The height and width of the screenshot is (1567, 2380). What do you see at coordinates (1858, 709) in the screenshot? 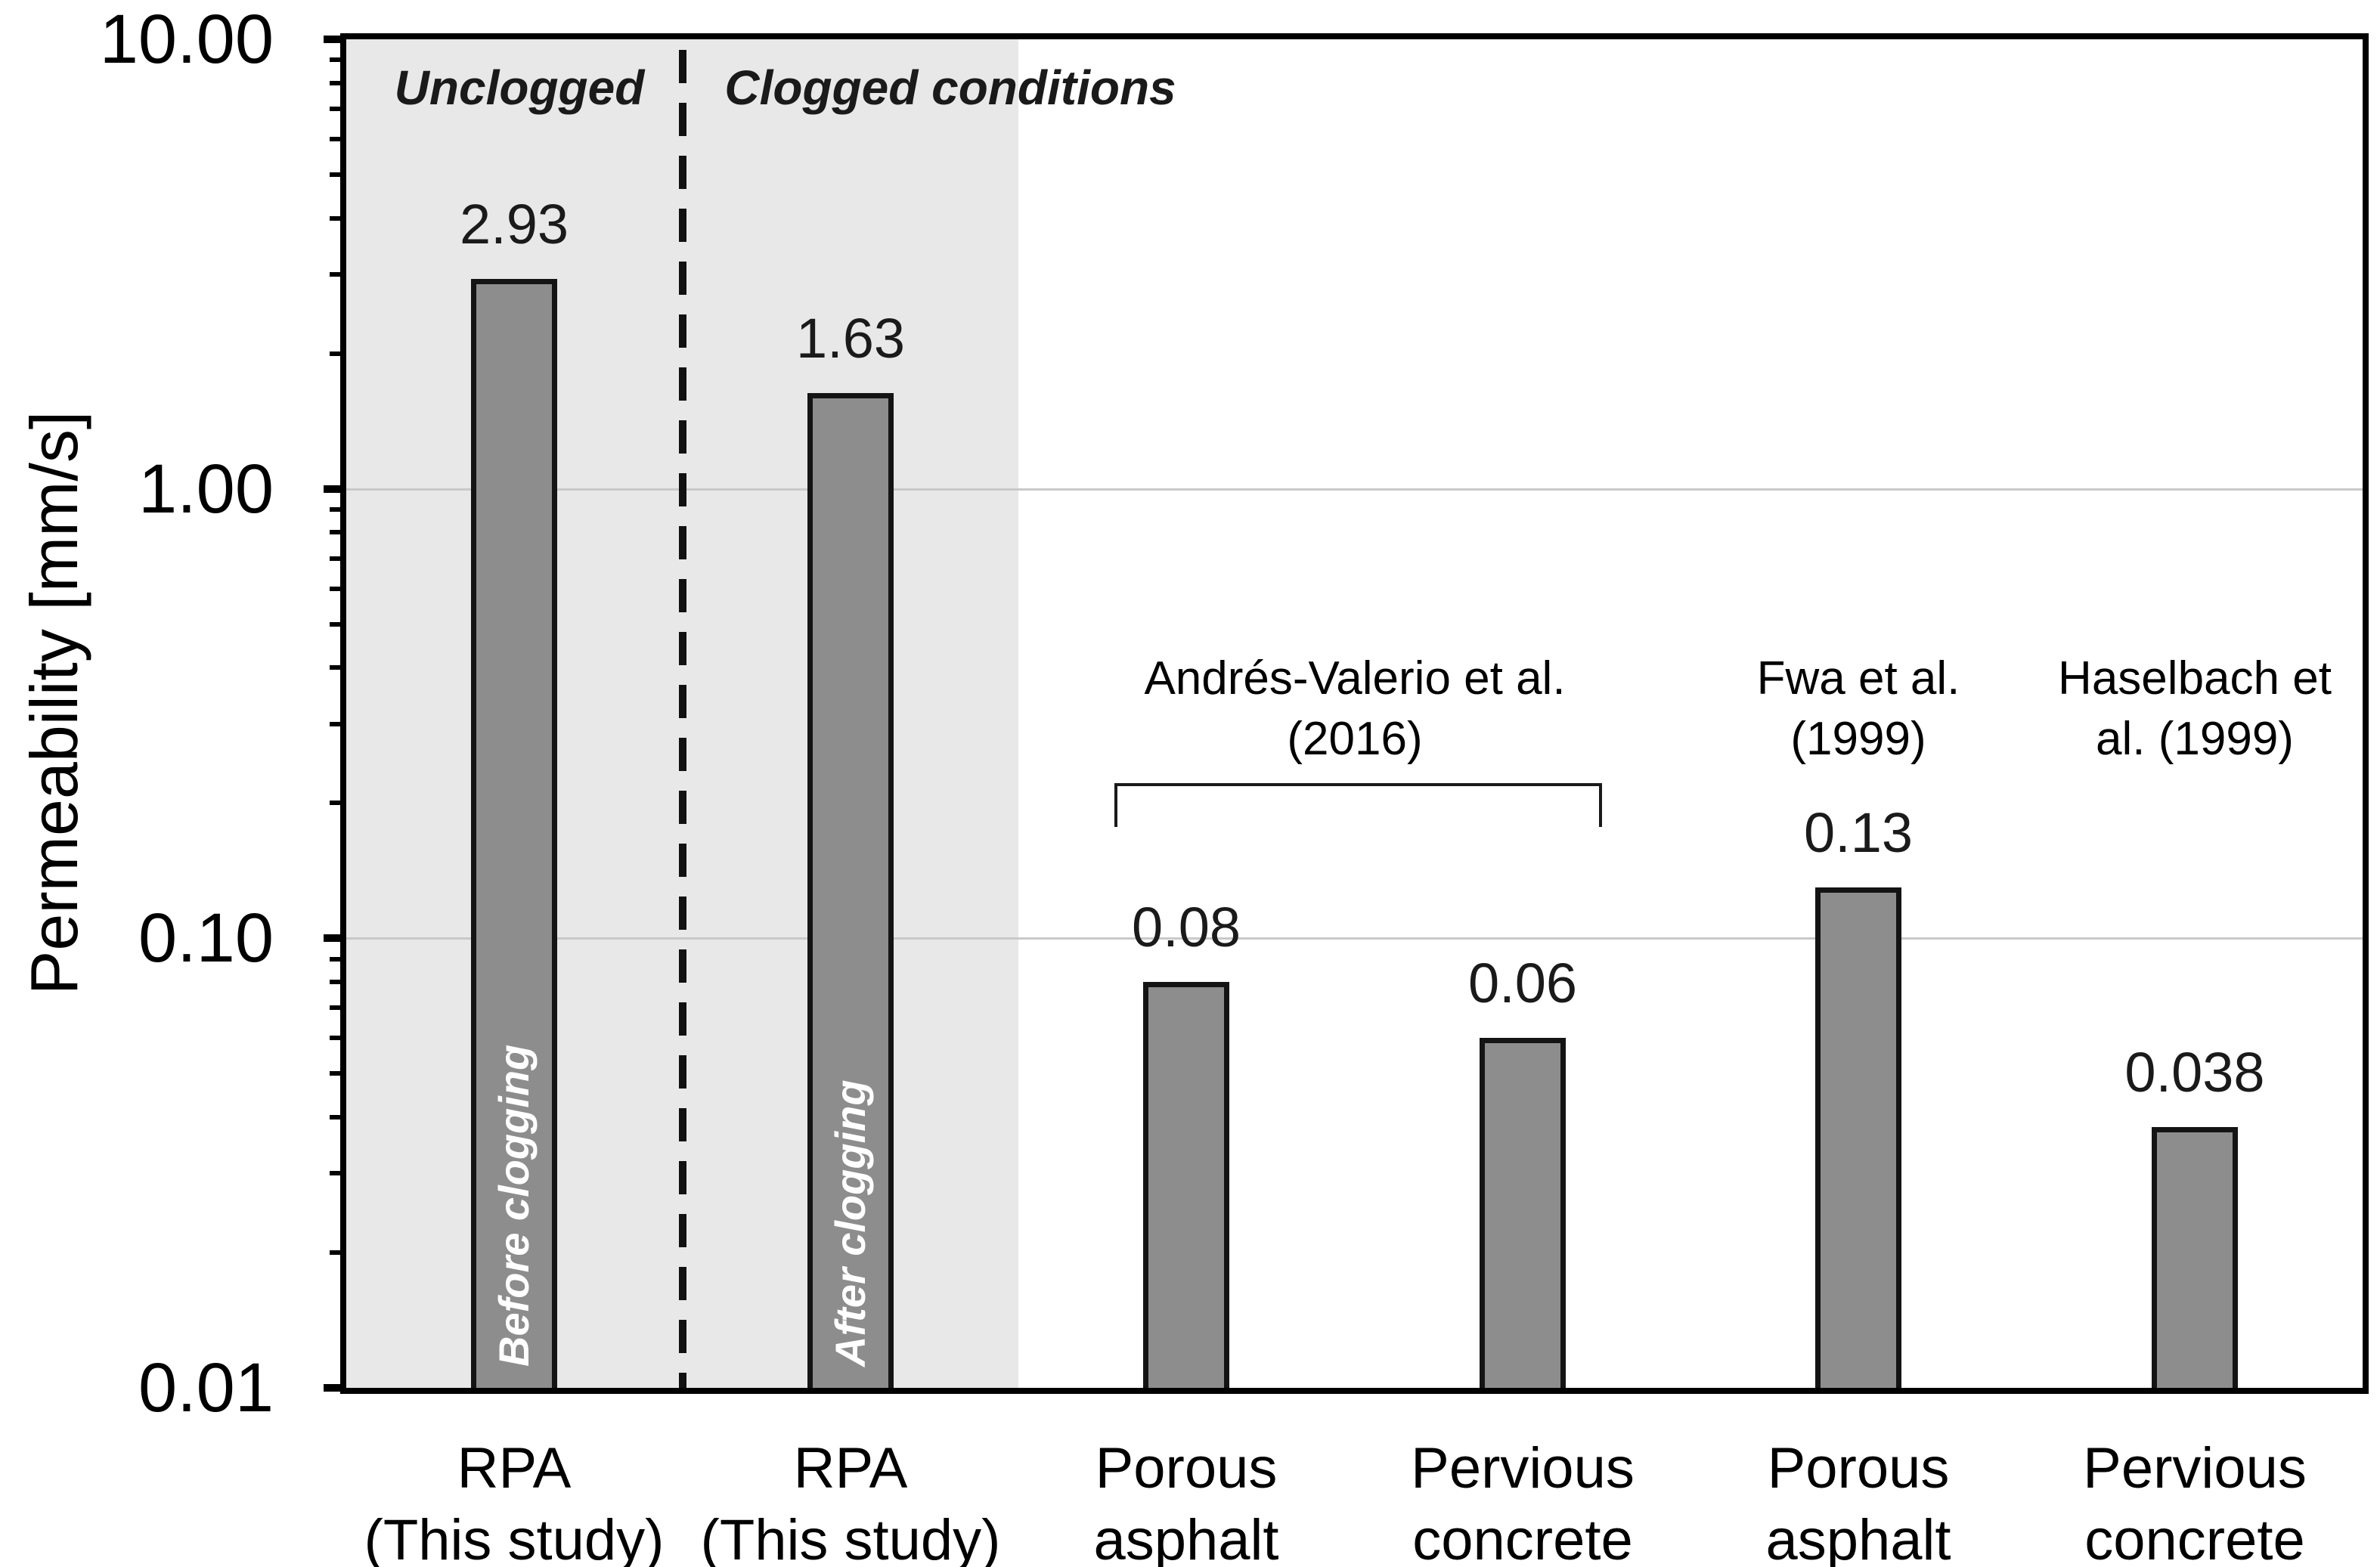
I see `annotation-source-label: Fwa et al. (1999)` at bounding box center [1858, 709].